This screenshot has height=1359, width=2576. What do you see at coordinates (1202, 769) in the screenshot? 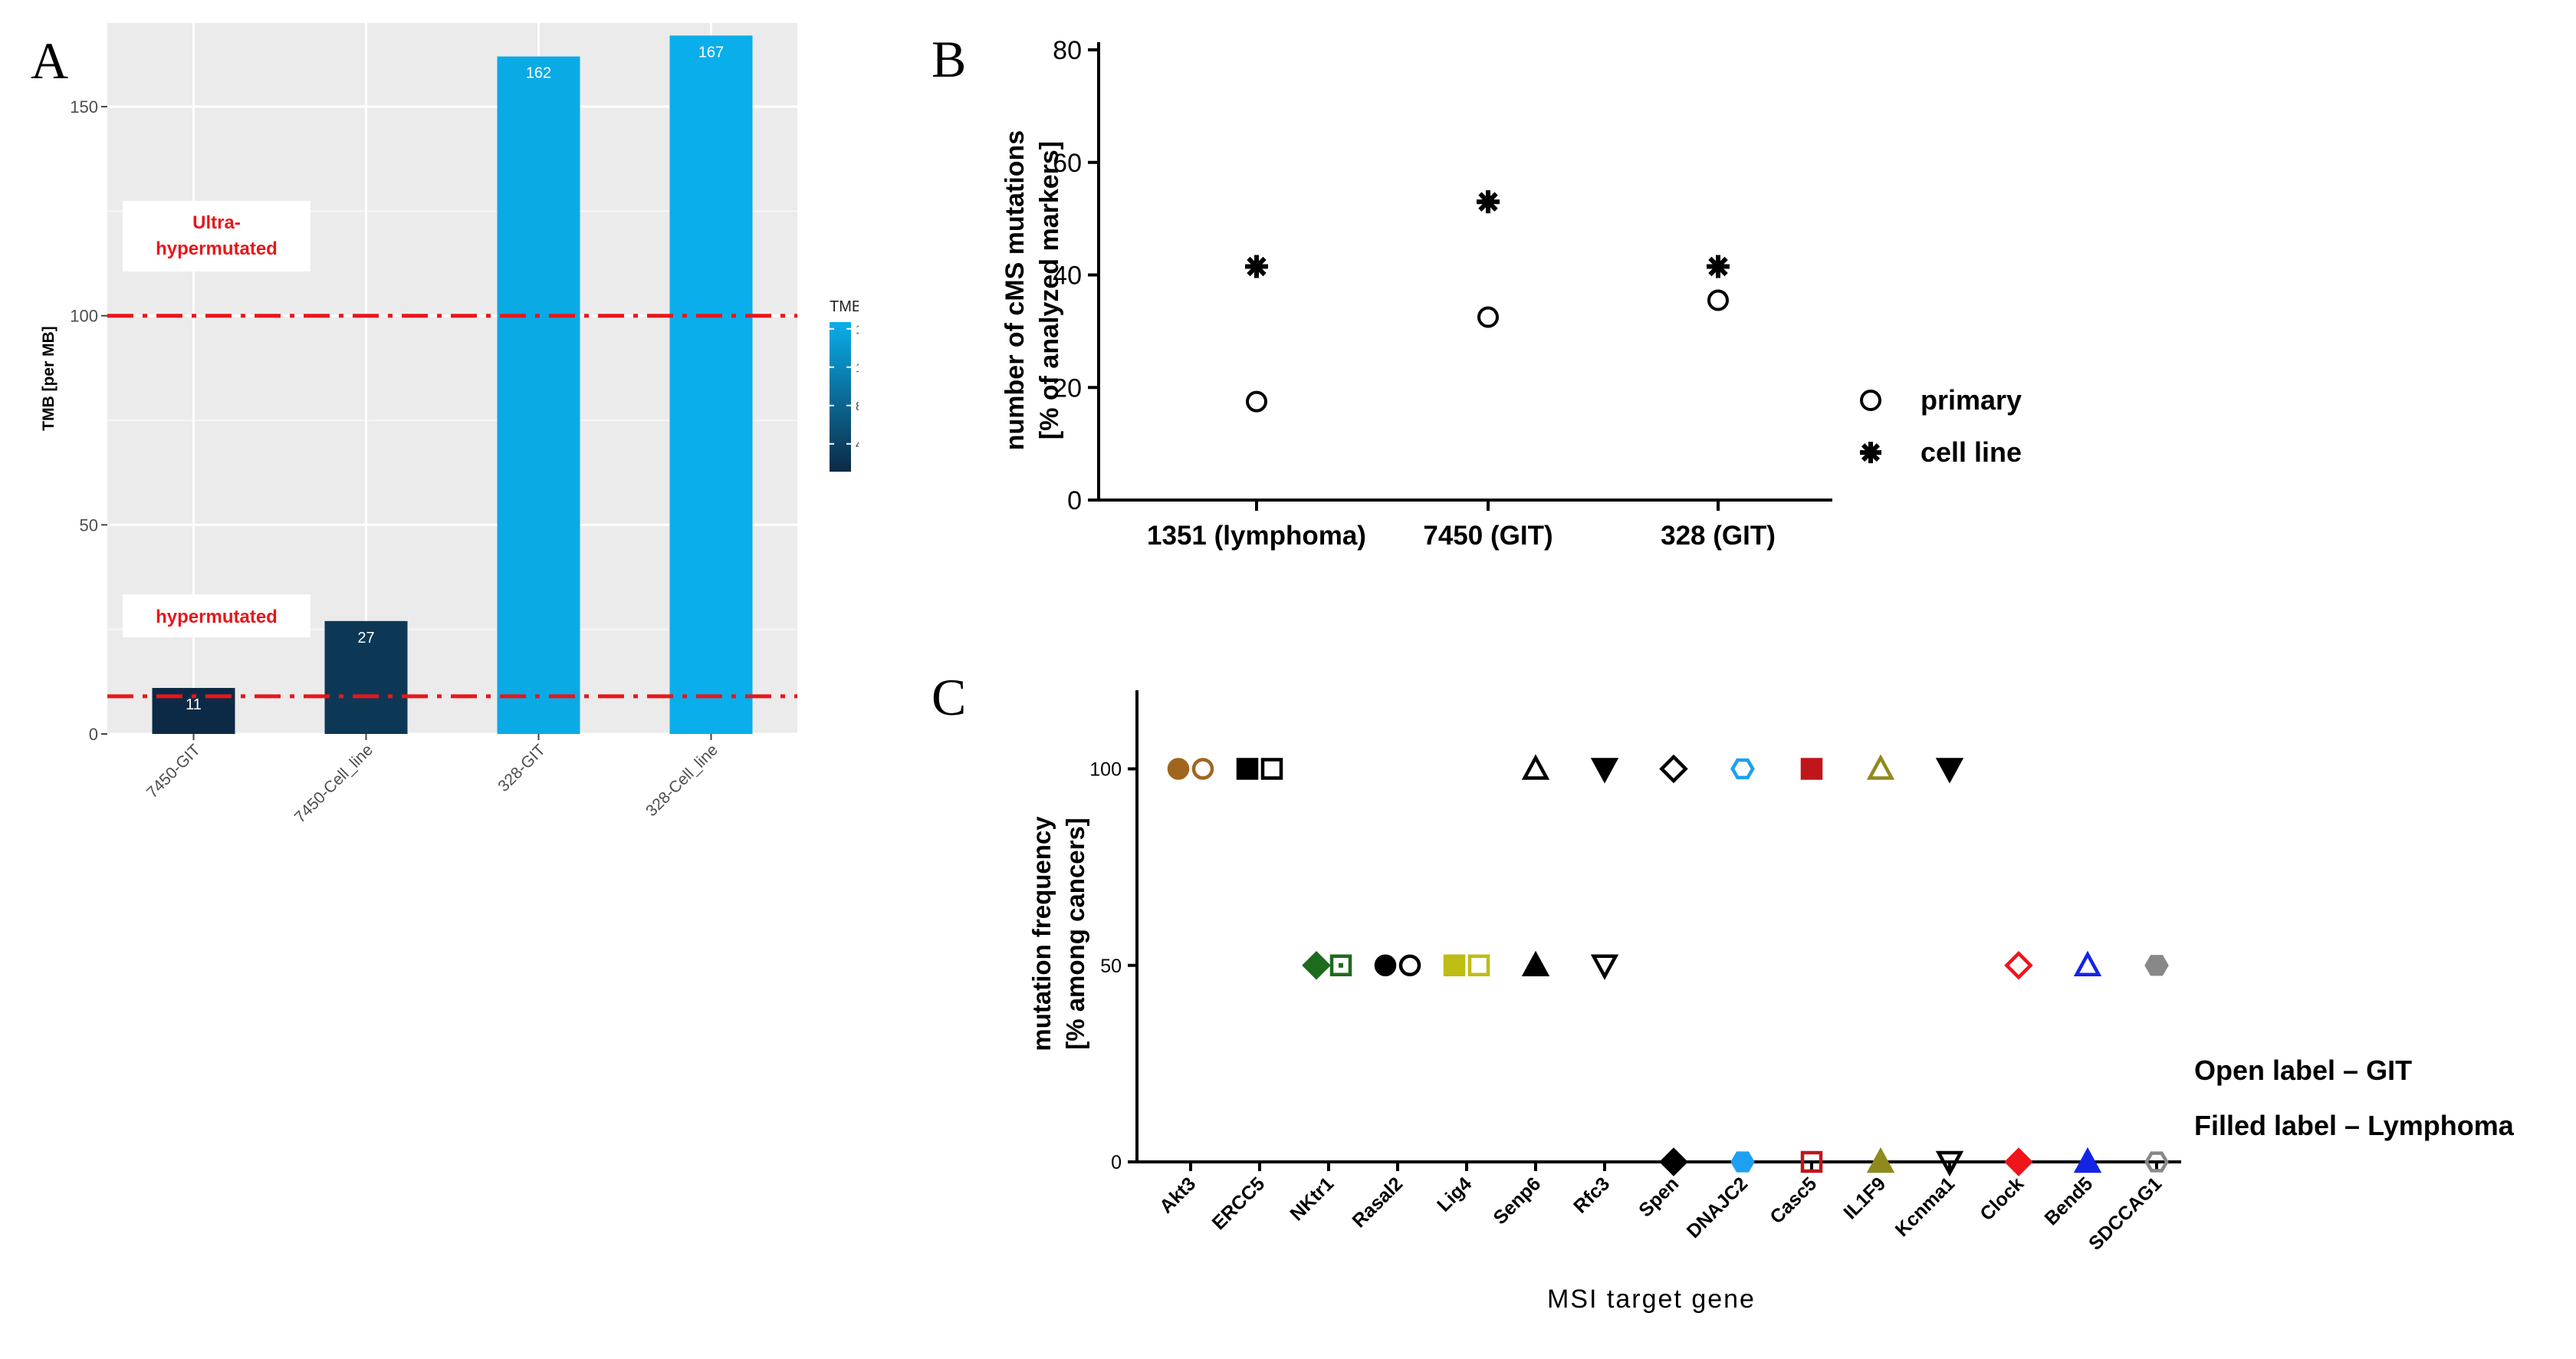
I see `point-git-akt3` at bounding box center [1202, 769].